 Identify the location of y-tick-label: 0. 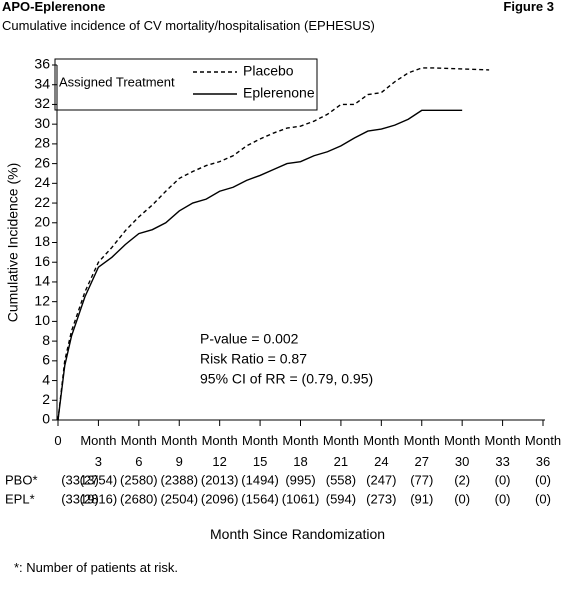
(46, 419).